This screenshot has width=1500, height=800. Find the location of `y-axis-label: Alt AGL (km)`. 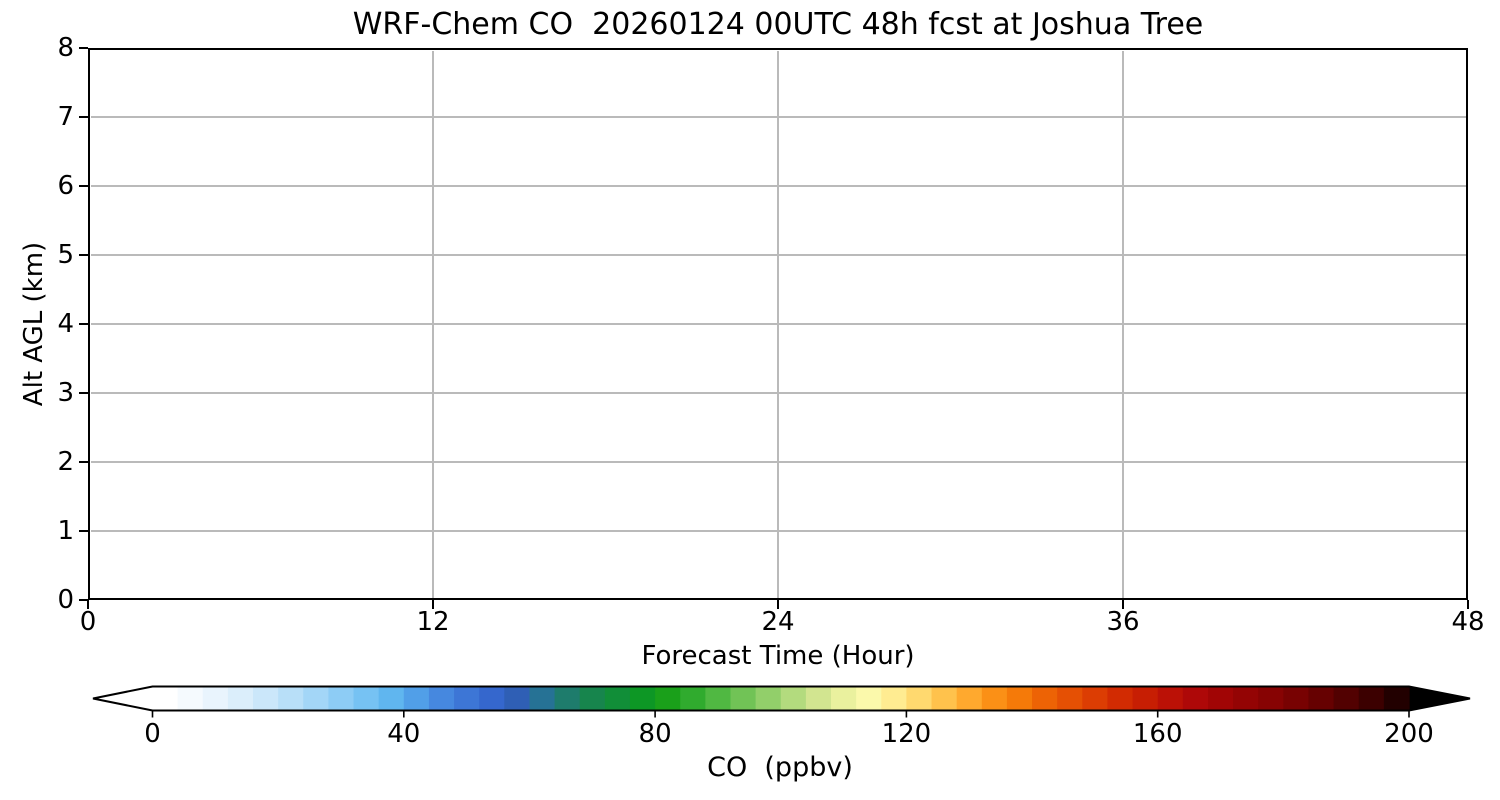

y-axis-label: Alt AGL (km) is located at coordinates (34, 324).